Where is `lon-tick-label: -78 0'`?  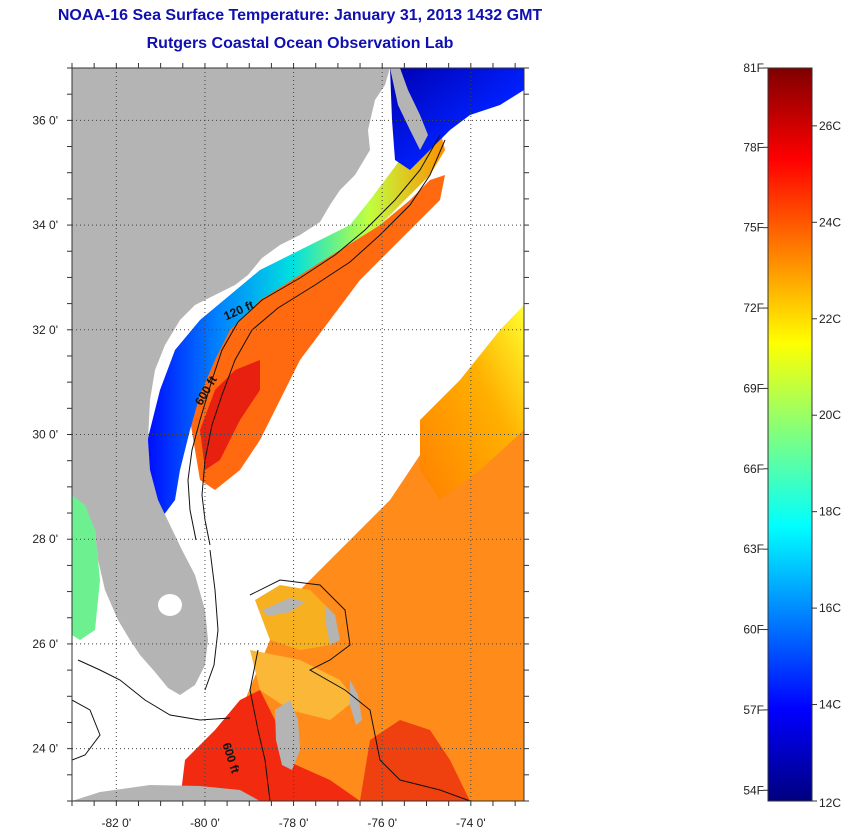 lon-tick-label: -78 0' is located at coordinates (294, 823).